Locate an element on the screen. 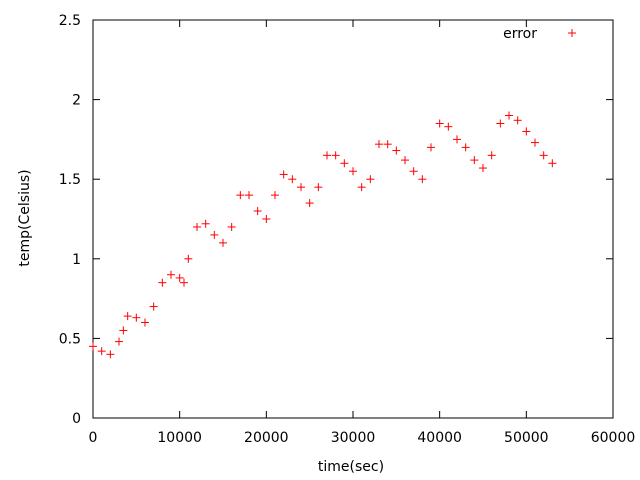 This screenshot has width=640, height=480. x-tick-label: 30000 is located at coordinates (353, 438).